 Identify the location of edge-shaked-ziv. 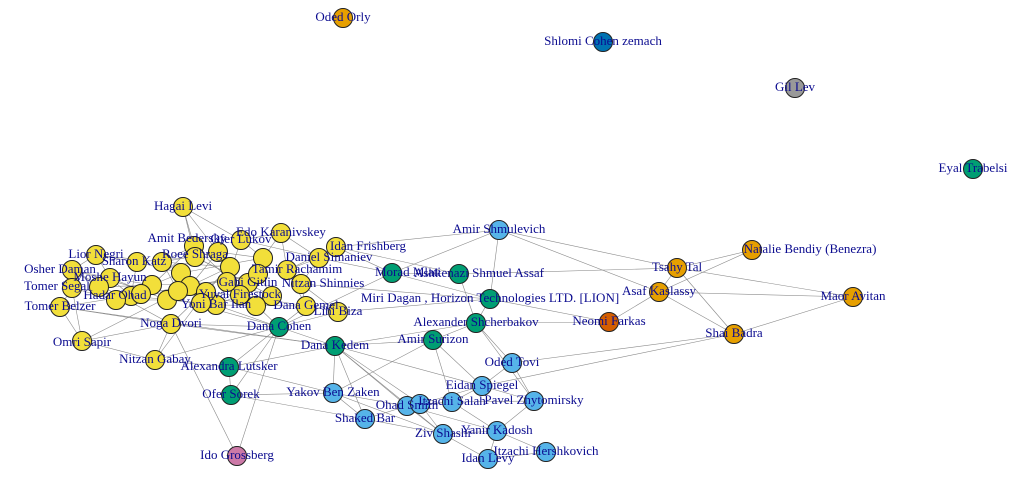
(404, 426).